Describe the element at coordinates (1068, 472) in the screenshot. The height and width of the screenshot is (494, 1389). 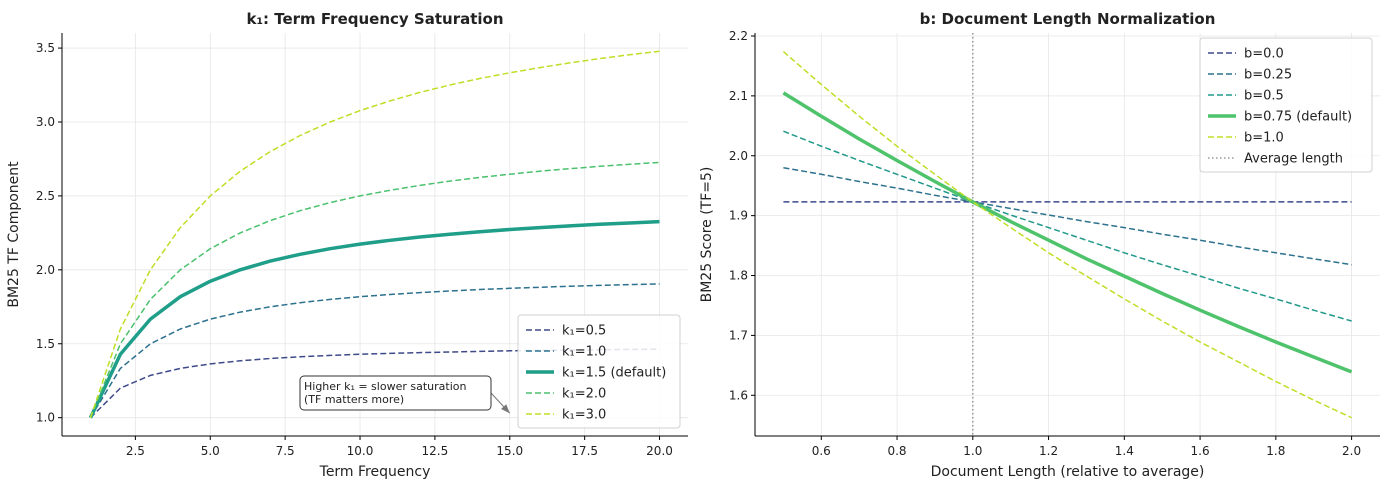
I see `x-axis-label: Document Length (relative to average)` at that location.